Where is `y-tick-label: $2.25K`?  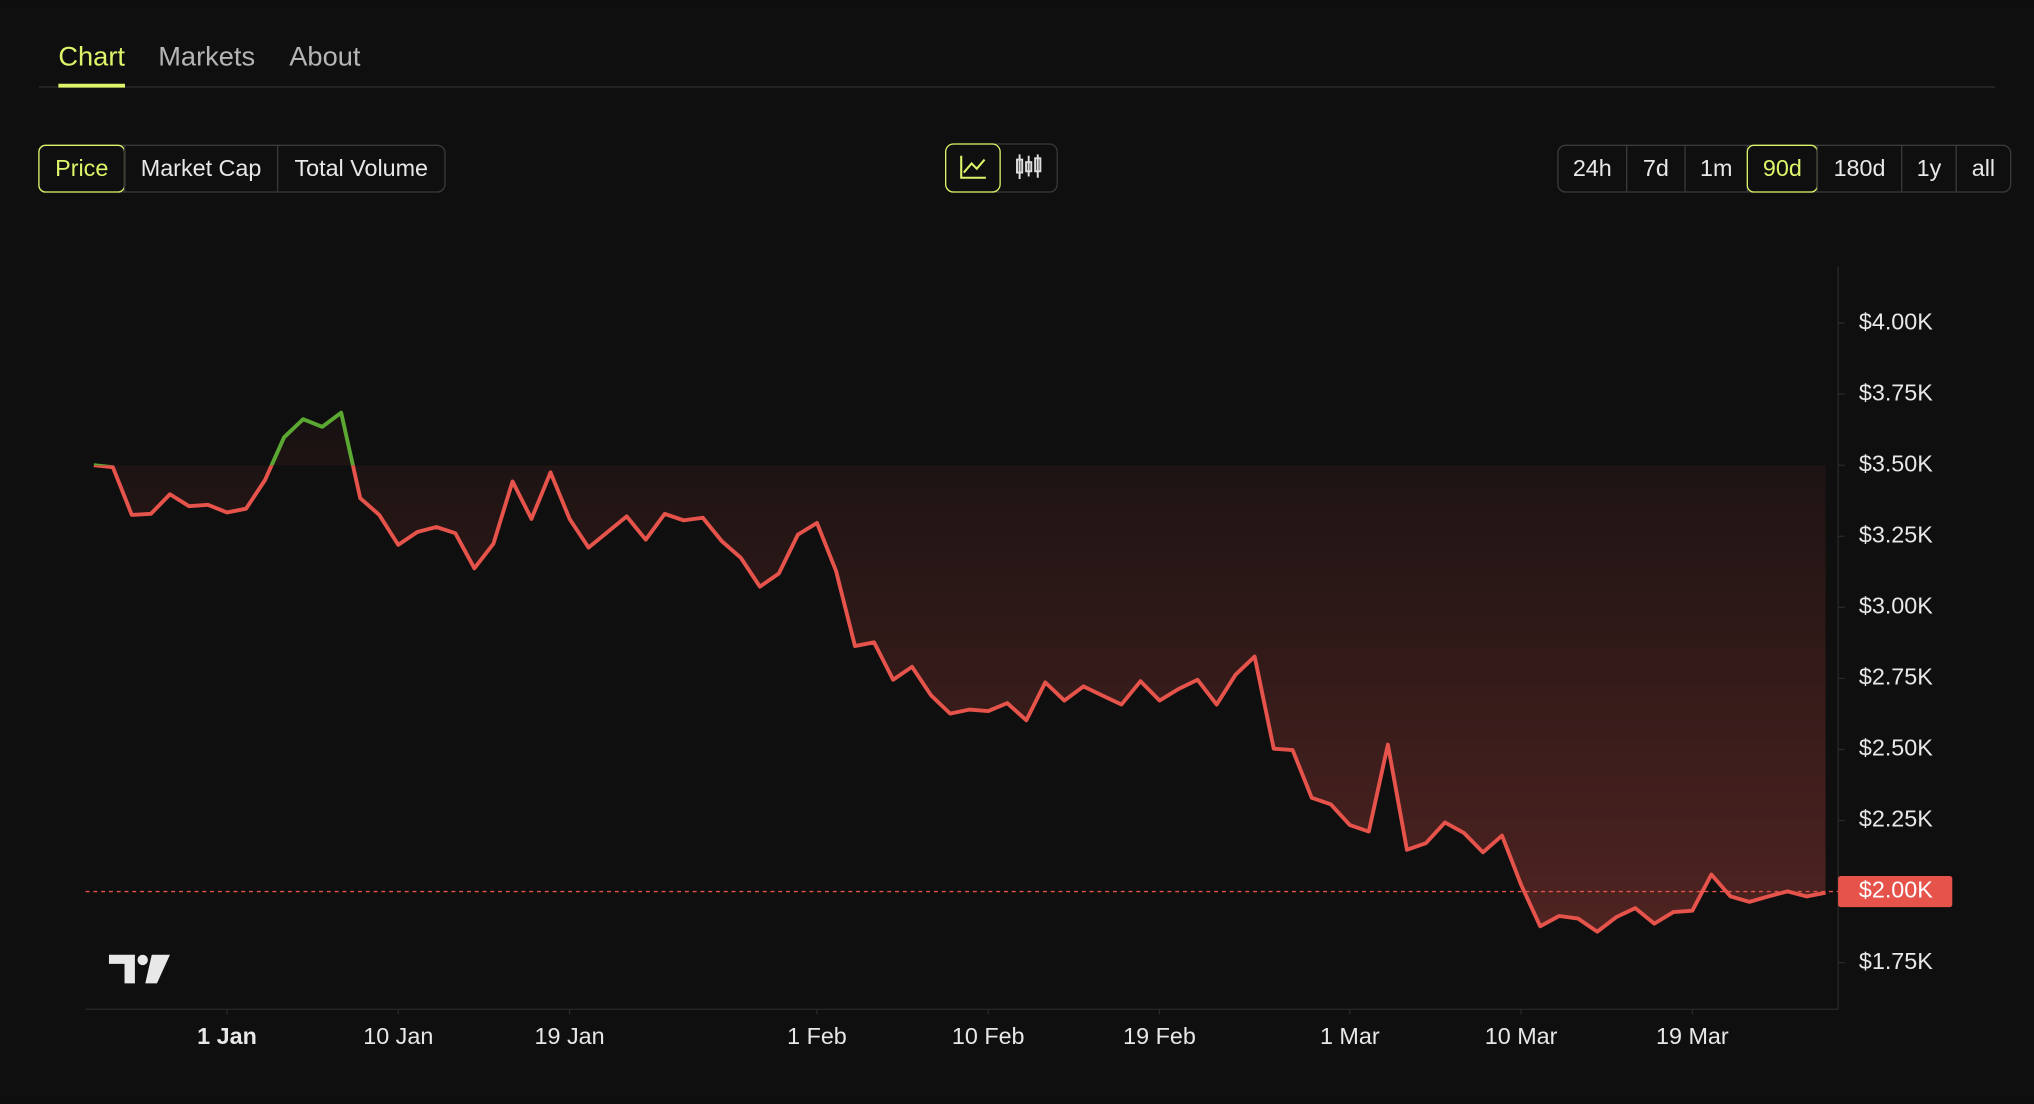
y-tick-label: $2.25K is located at coordinates (1896, 819).